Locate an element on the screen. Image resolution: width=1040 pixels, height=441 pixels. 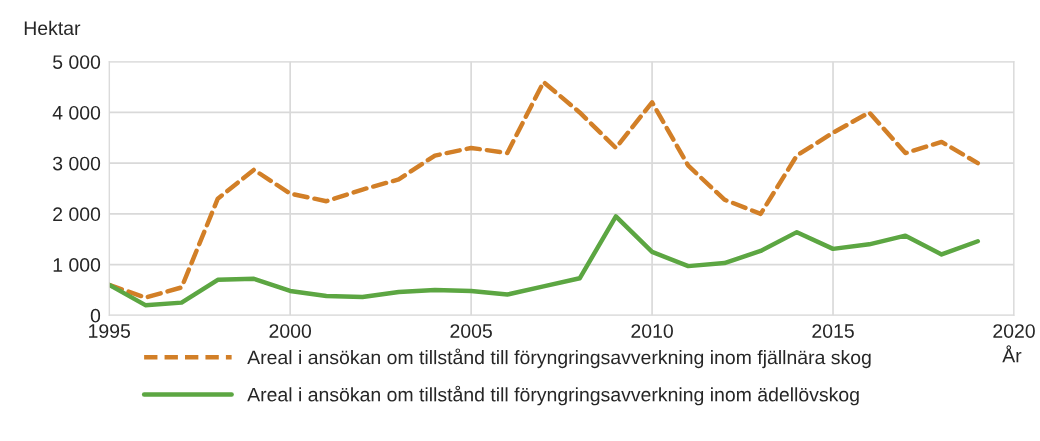
x-tick-label: 2010 is located at coordinates (652, 331).